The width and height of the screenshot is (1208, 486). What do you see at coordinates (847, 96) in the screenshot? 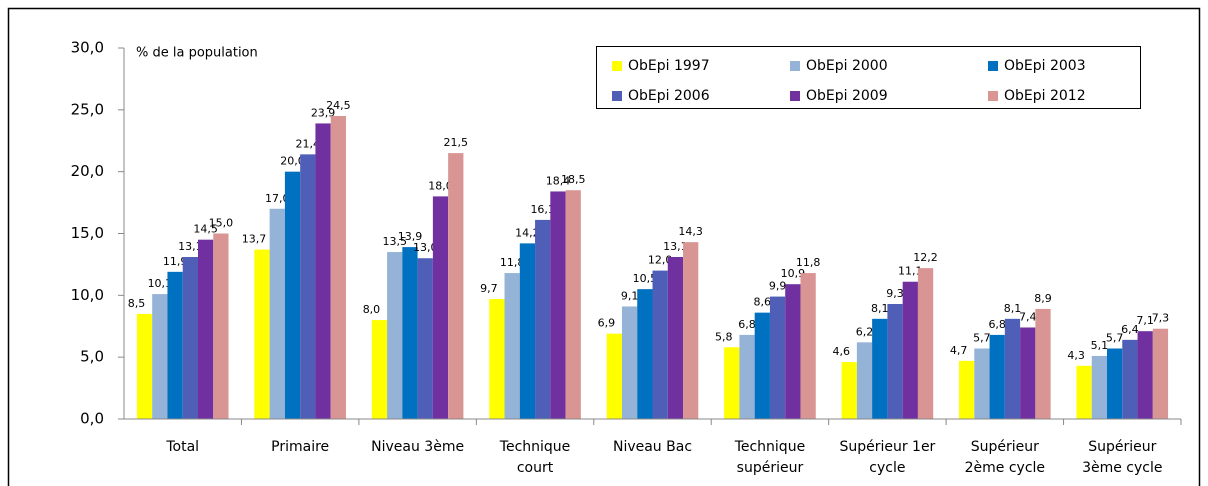
I see `legend-label: ObEpi 2009` at bounding box center [847, 96].